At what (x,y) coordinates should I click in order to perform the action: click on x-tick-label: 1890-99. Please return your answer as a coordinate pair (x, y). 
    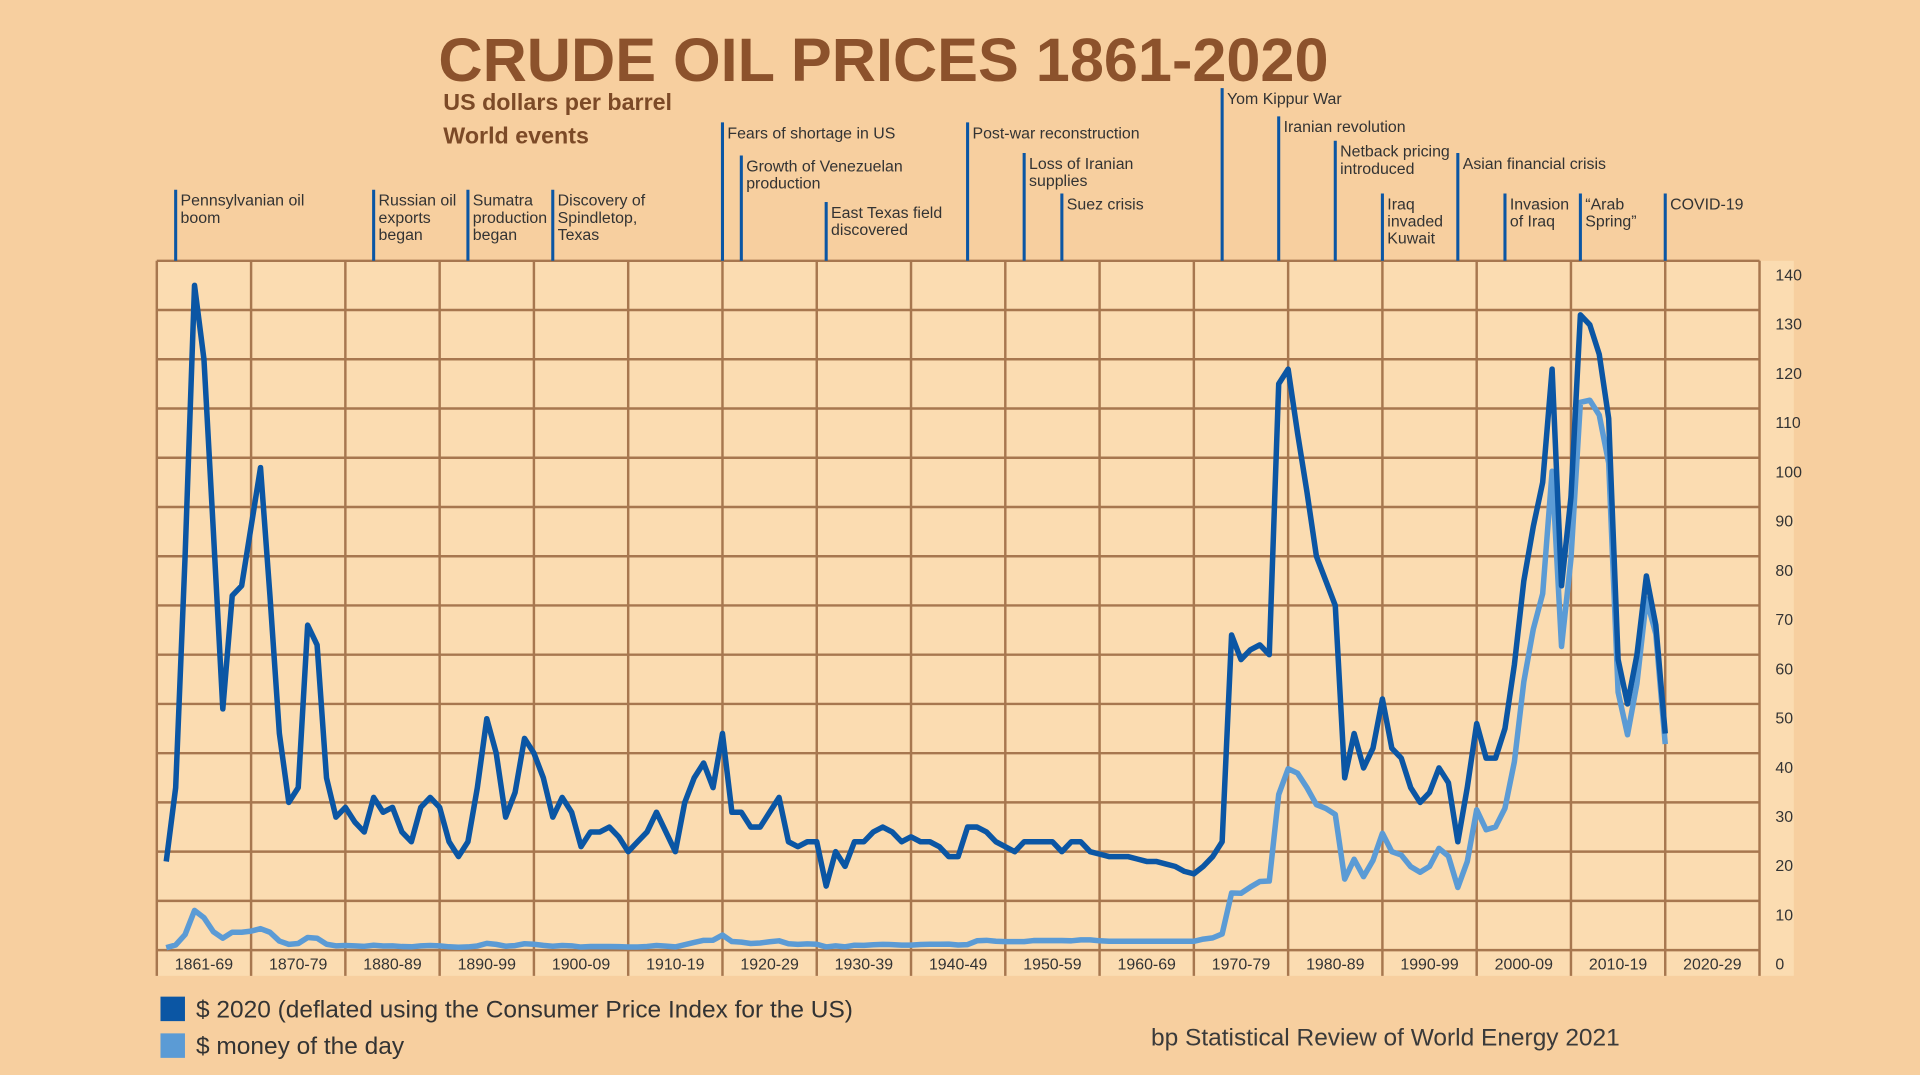
    Looking at the image, I should click on (487, 965).